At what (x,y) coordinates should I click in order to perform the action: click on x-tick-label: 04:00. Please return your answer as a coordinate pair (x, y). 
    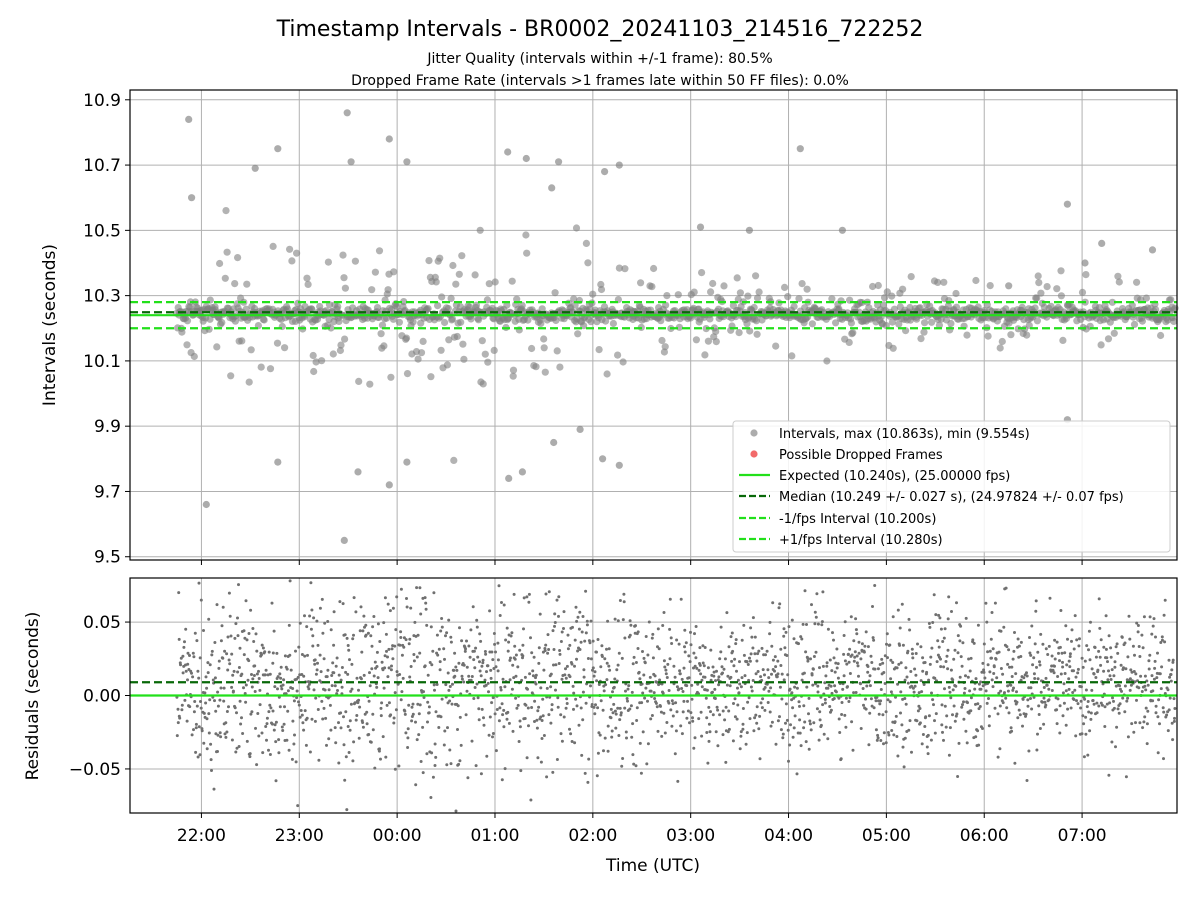
    Looking at the image, I should click on (788, 836).